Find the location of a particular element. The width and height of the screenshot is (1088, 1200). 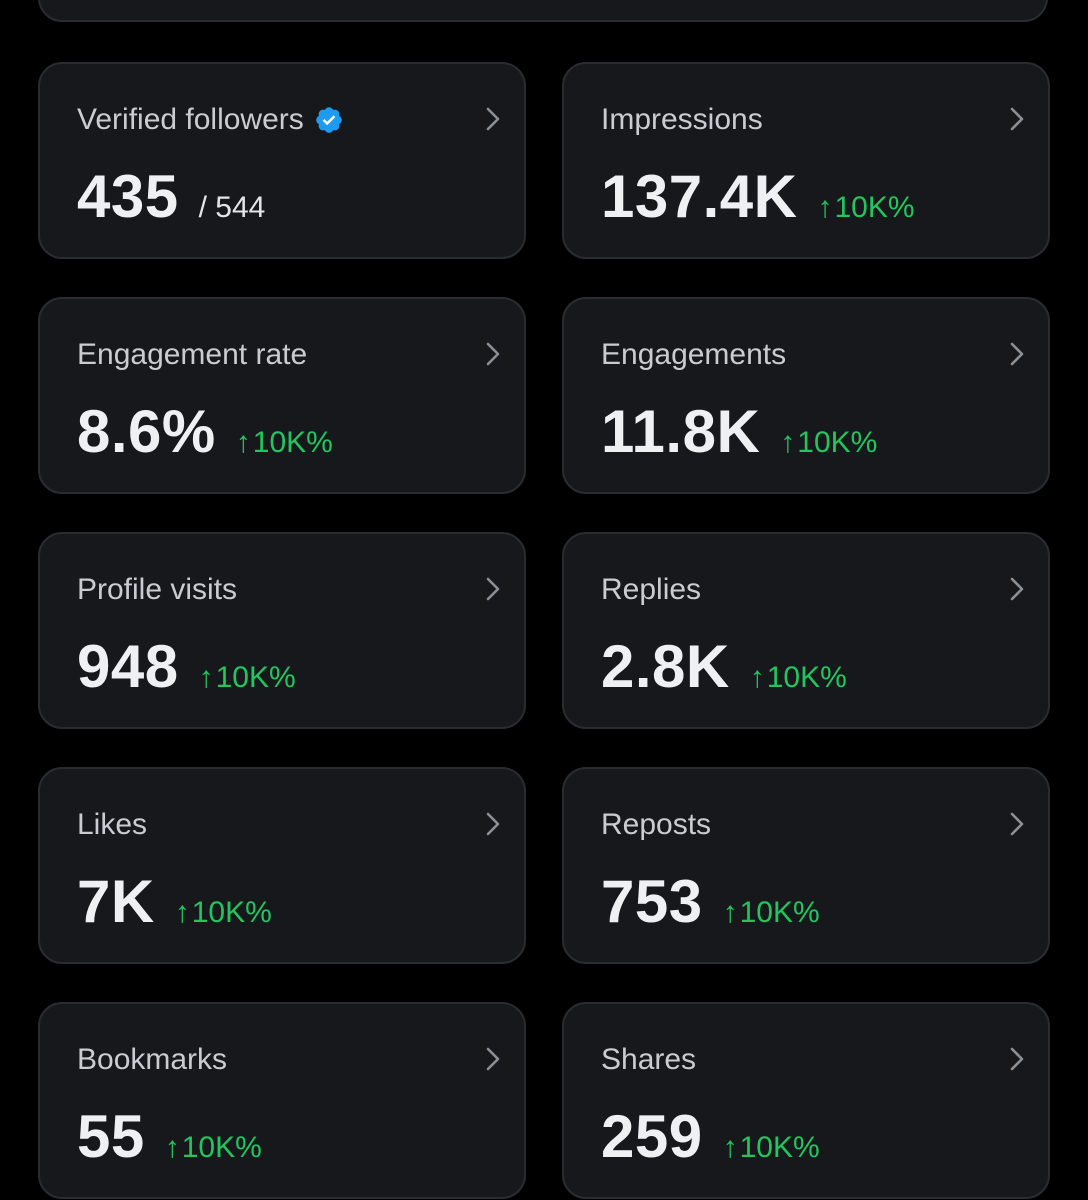

metric-value: 11.8K is located at coordinates (681, 431).